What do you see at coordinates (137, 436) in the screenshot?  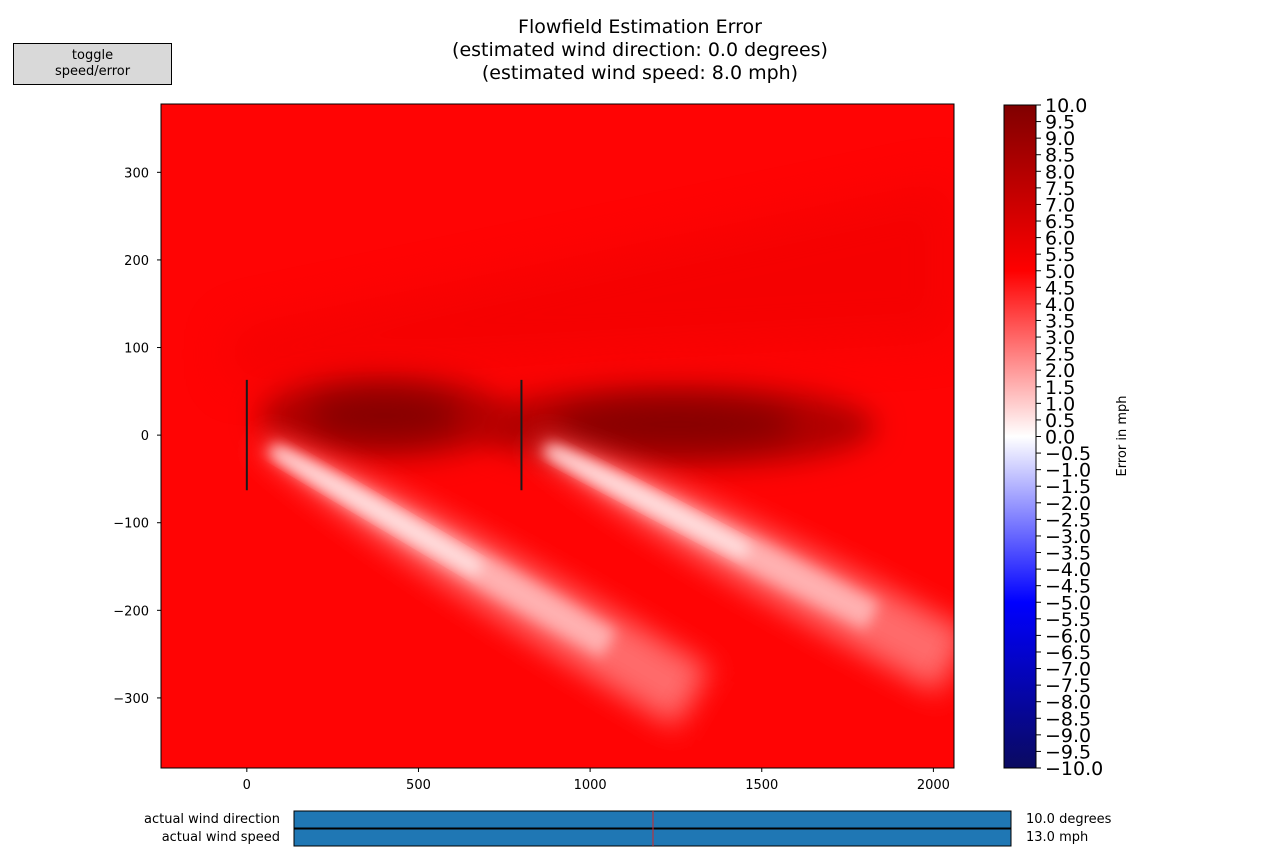 I see `y-axis: 300 200 100 0 −100 −200 −300` at bounding box center [137, 436].